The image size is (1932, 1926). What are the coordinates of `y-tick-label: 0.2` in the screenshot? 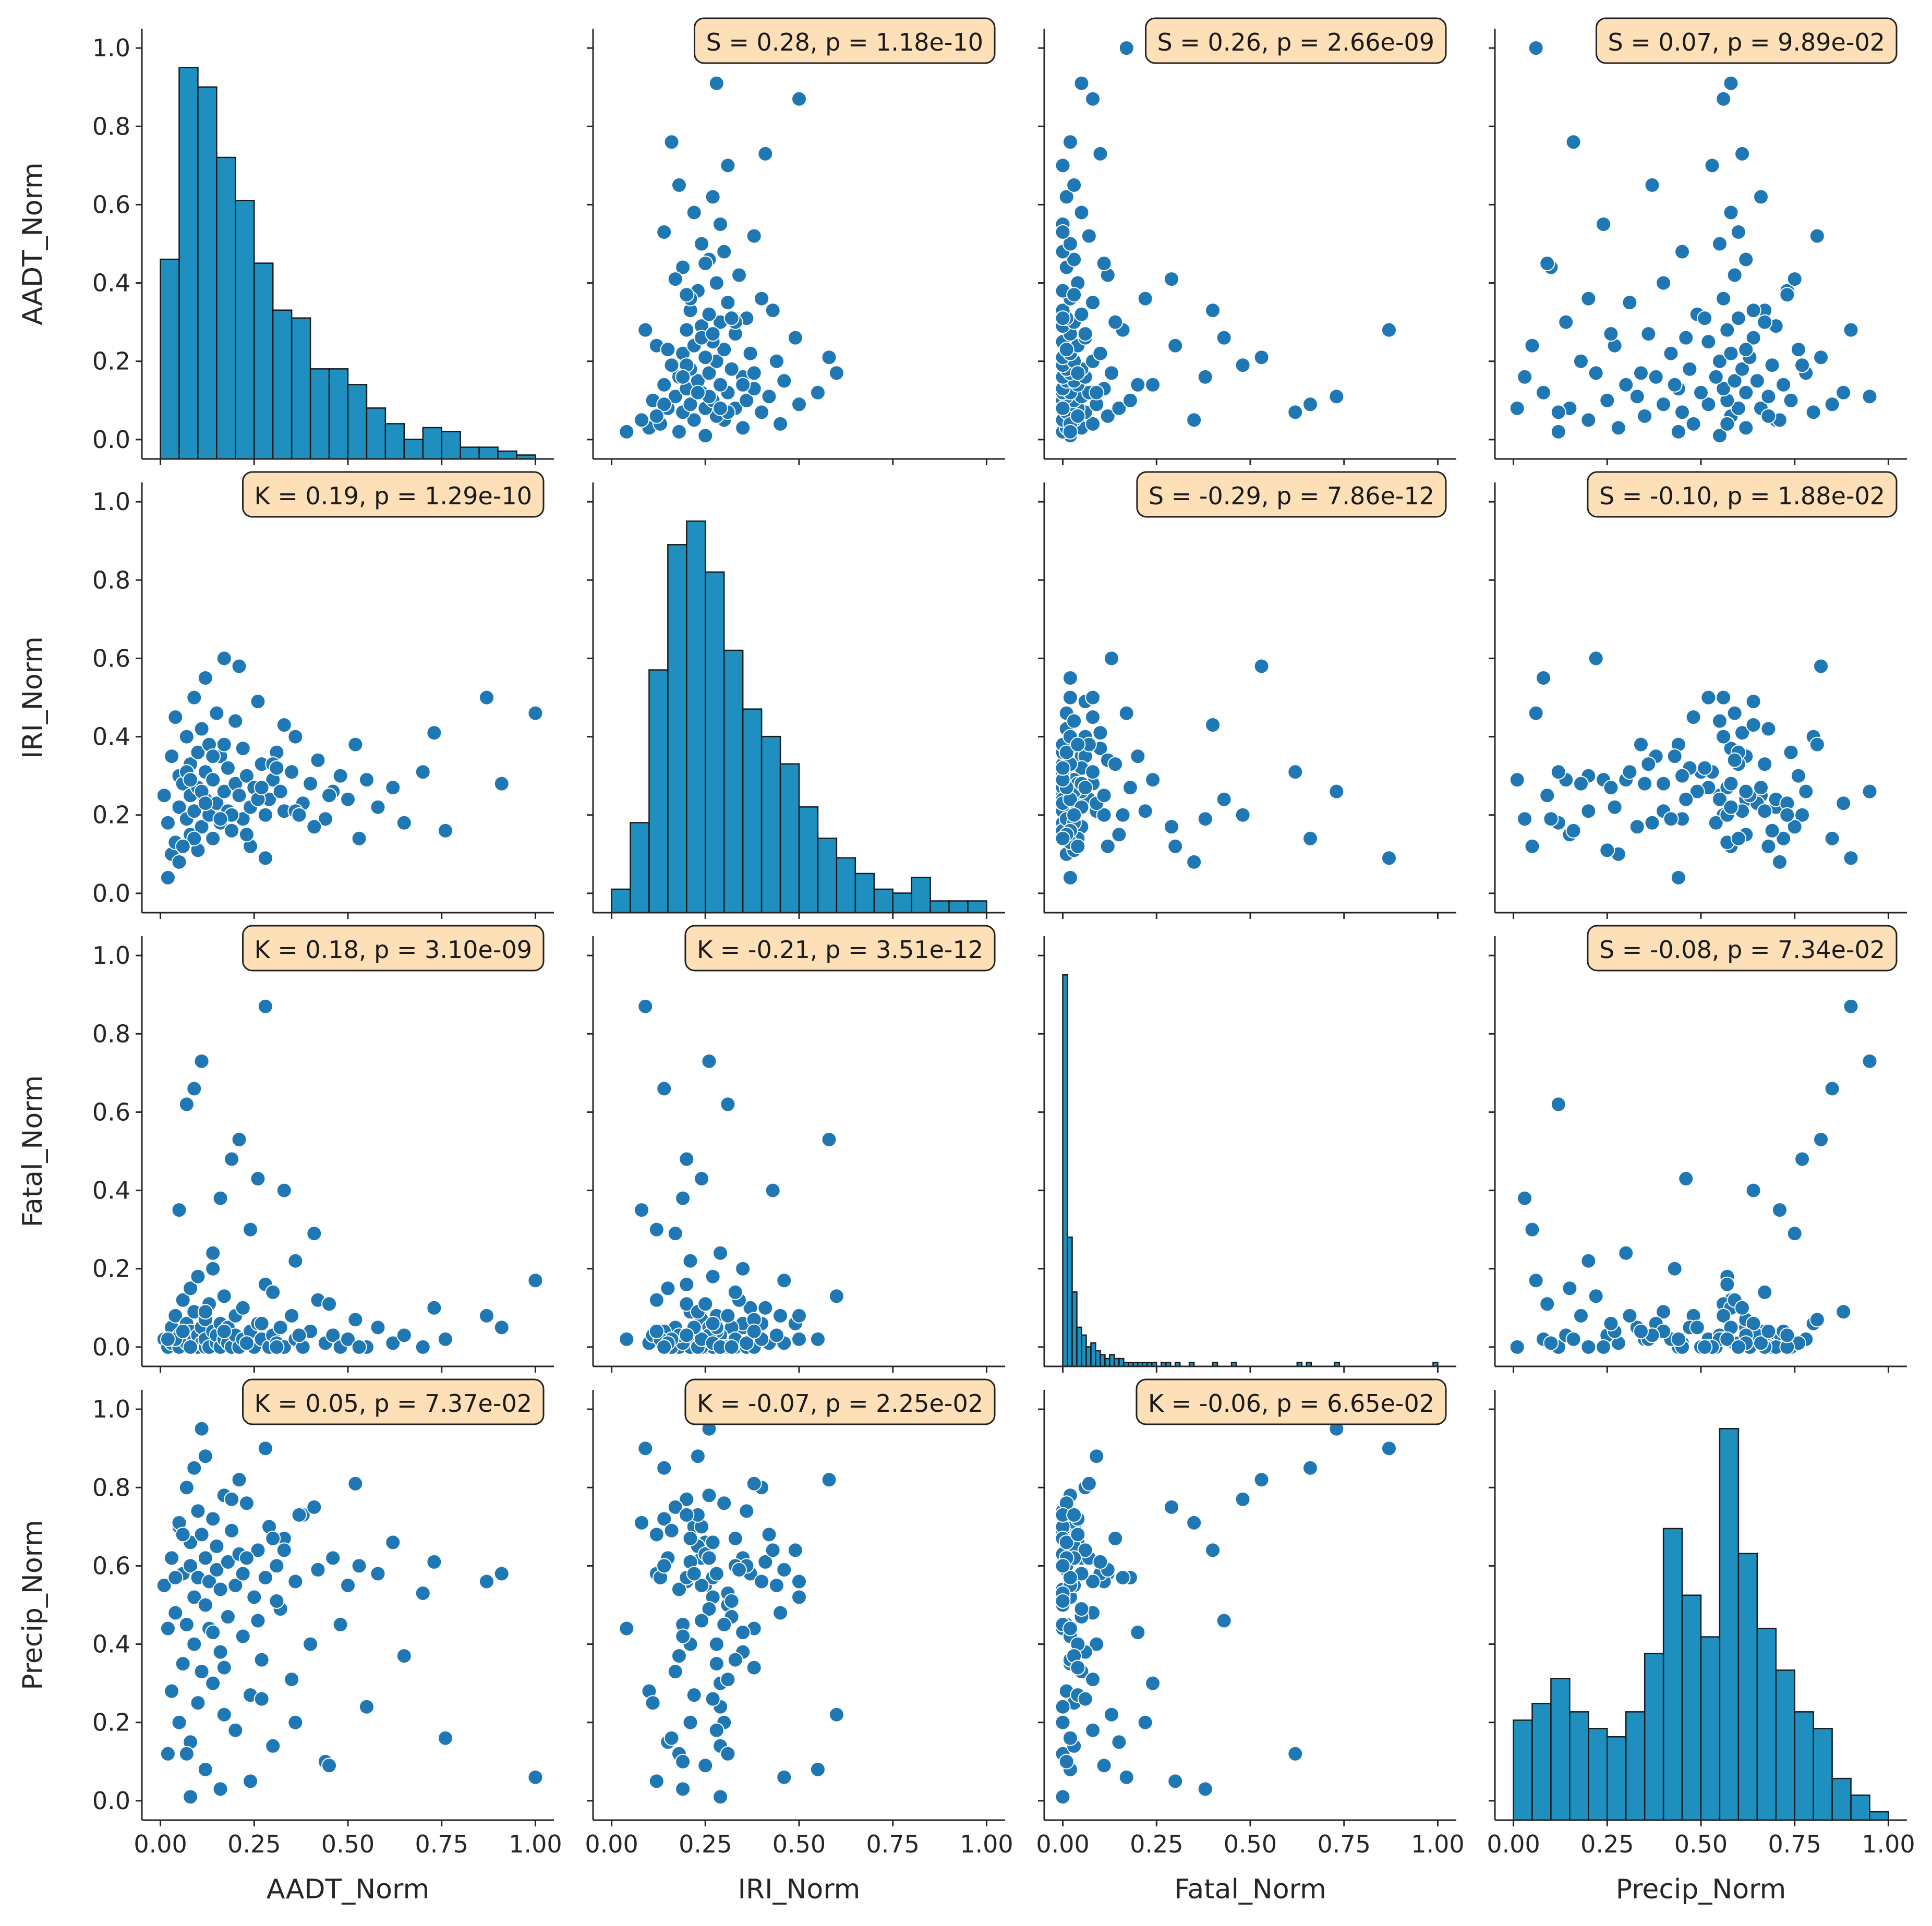 It's located at (111, 1269).